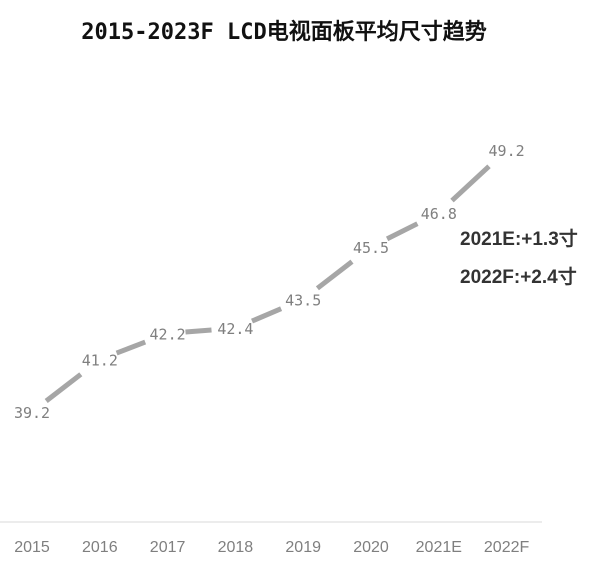 This screenshot has height=573, width=608. Describe the element at coordinates (439, 214) in the screenshot. I see `data-label: 46.8` at that location.